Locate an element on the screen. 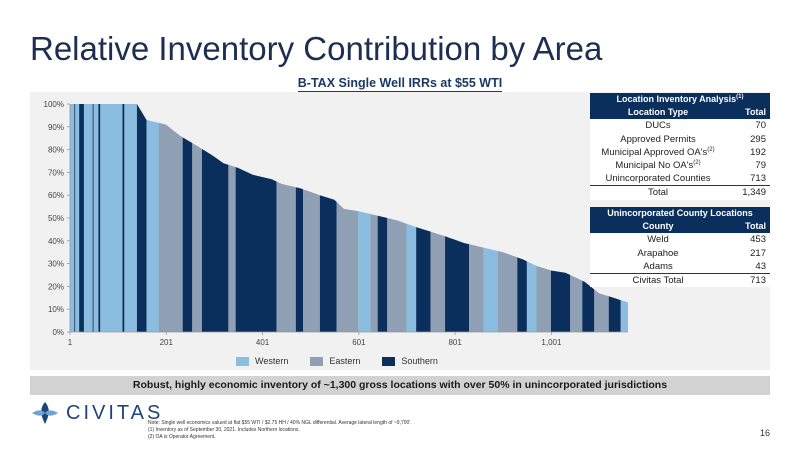 The image size is (800, 450). logo-text: CIVITAS is located at coordinates (115, 412).